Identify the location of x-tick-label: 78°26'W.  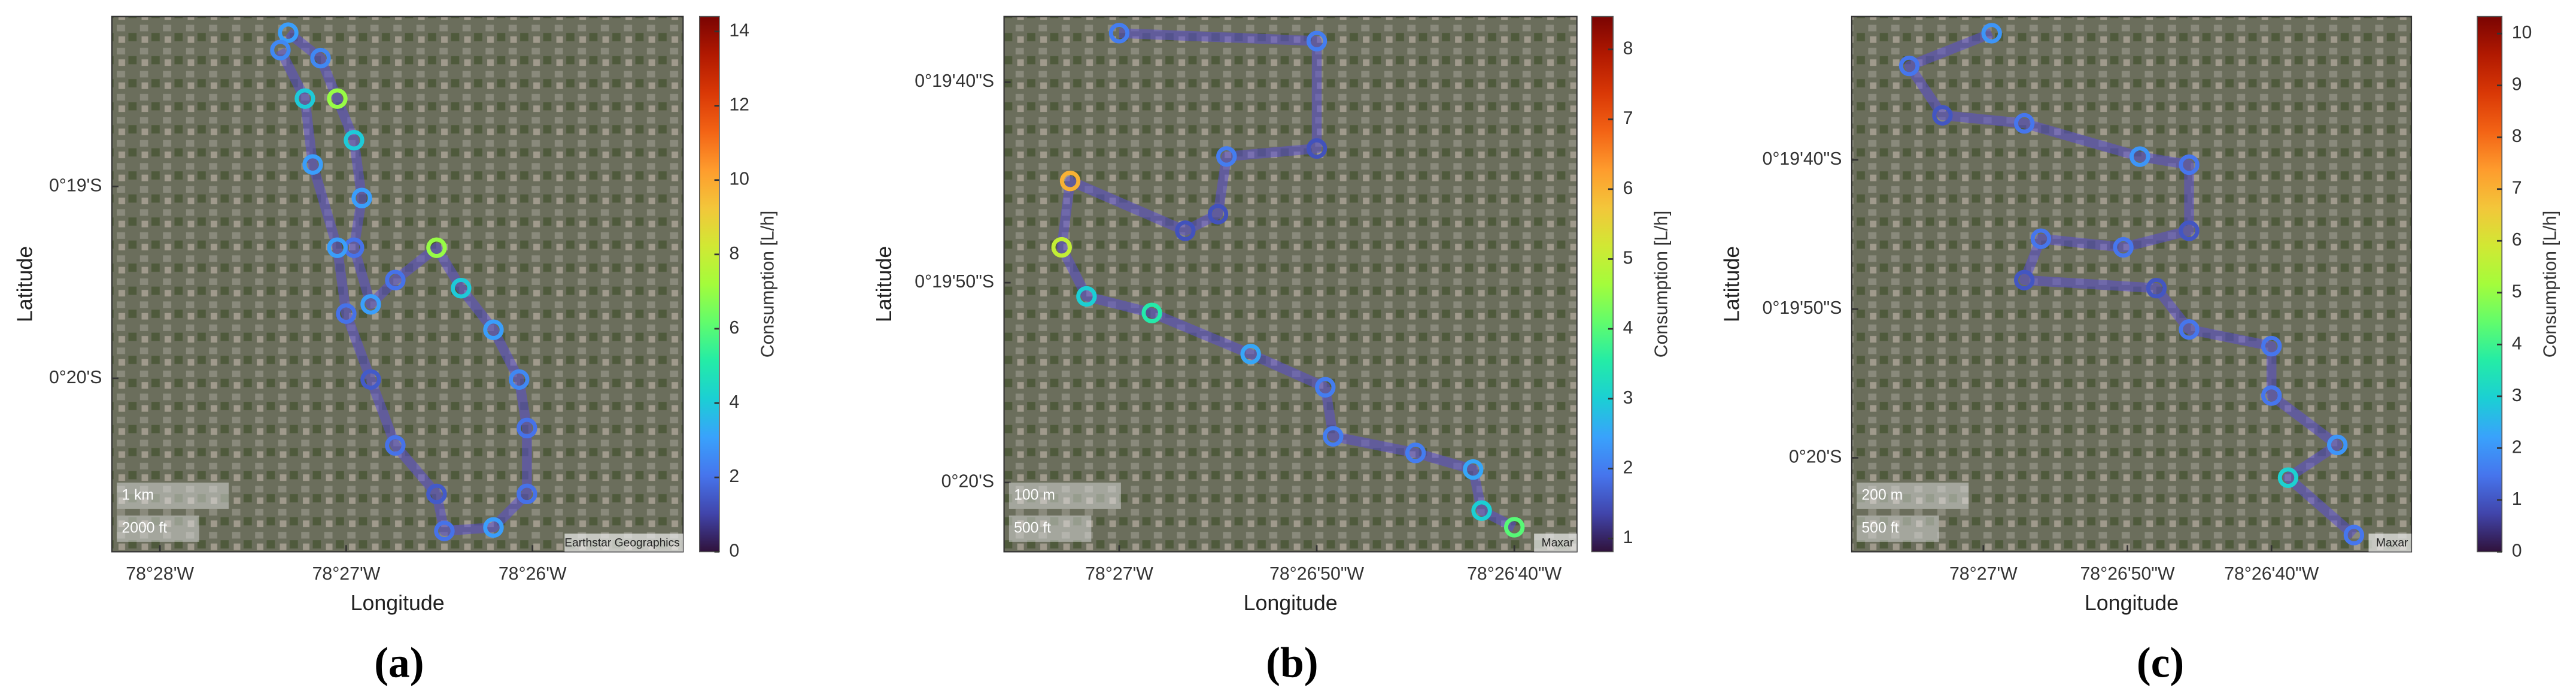
(533, 574).